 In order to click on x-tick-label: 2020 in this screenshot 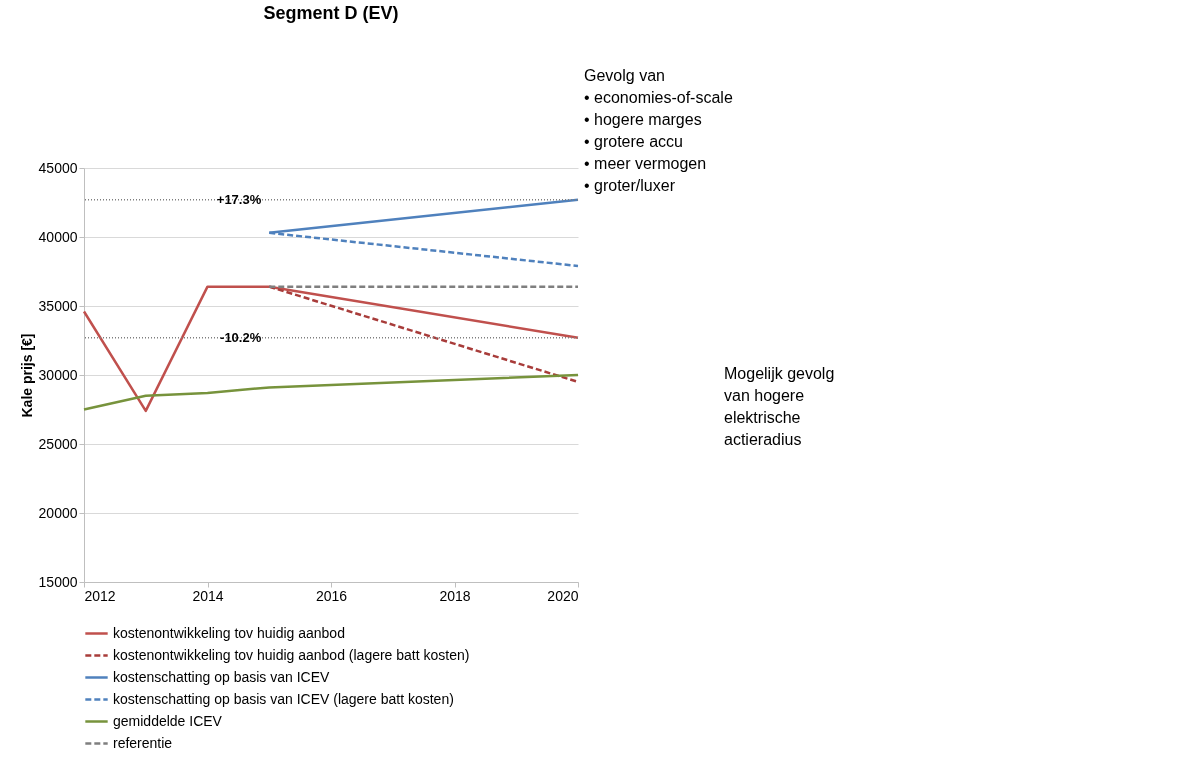, I will do `click(563, 595)`.